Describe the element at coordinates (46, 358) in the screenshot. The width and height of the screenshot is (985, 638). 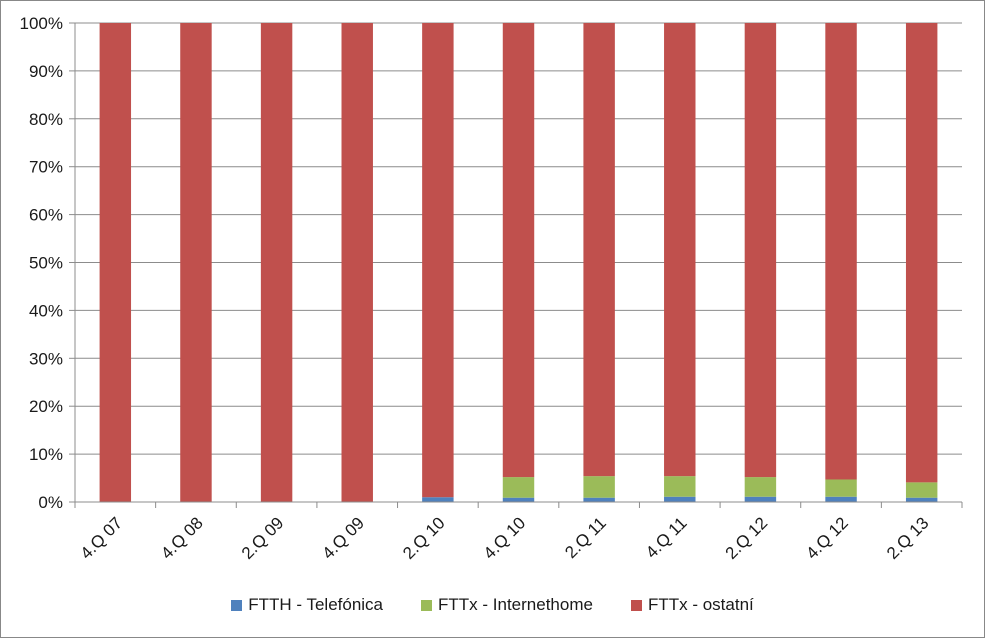
I see `y-tick-label: 30%` at that location.